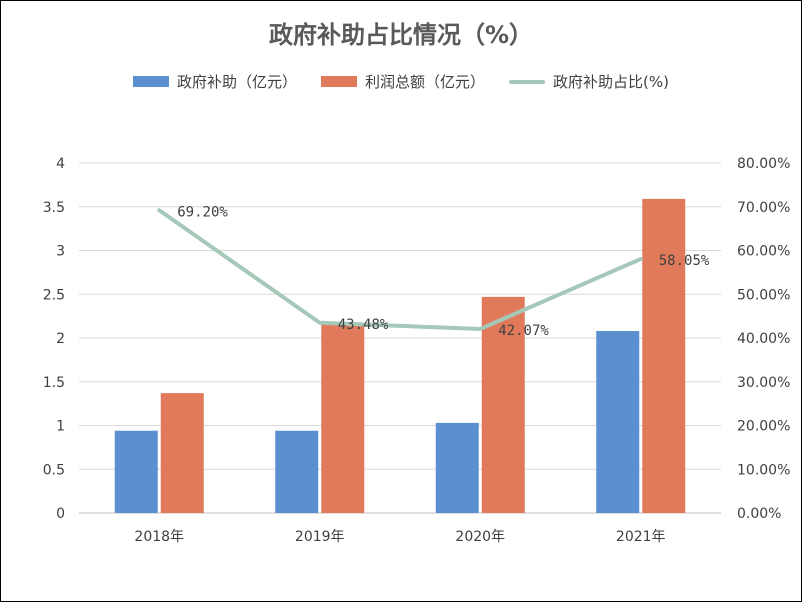  I want to click on legend-swatch-ratio, so click(527, 81).